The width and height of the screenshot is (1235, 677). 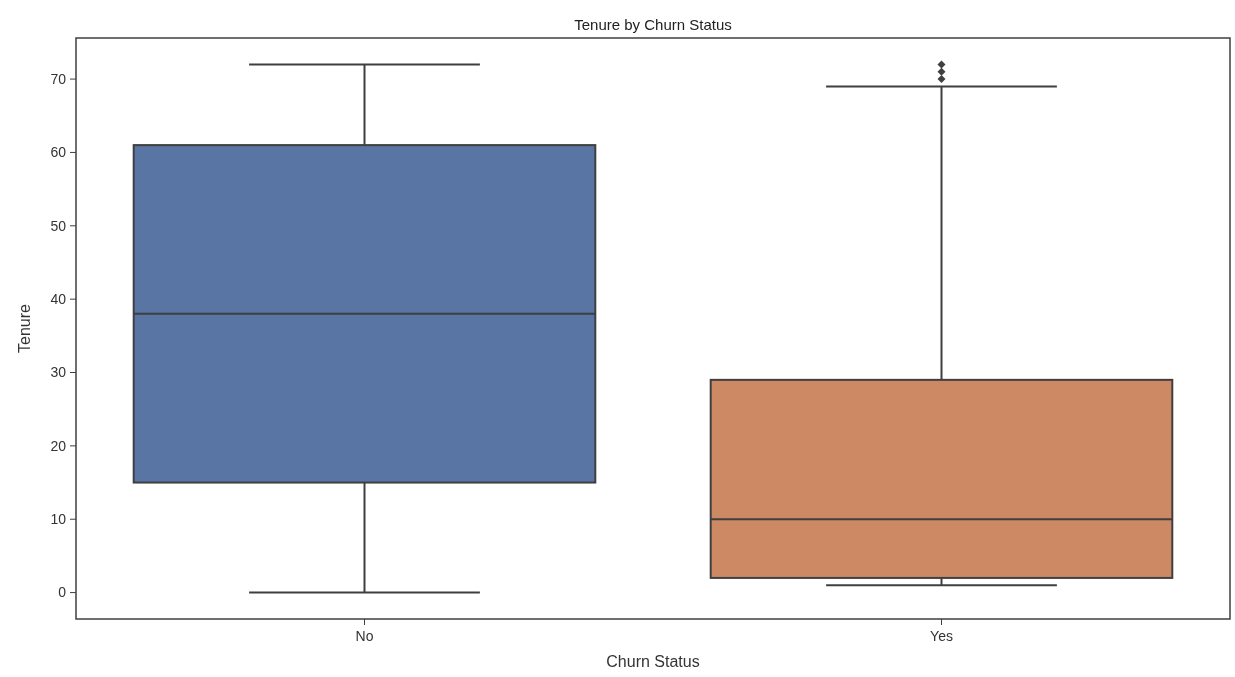 What do you see at coordinates (58, 152) in the screenshot?
I see `y-tick-label: 60` at bounding box center [58, 152].